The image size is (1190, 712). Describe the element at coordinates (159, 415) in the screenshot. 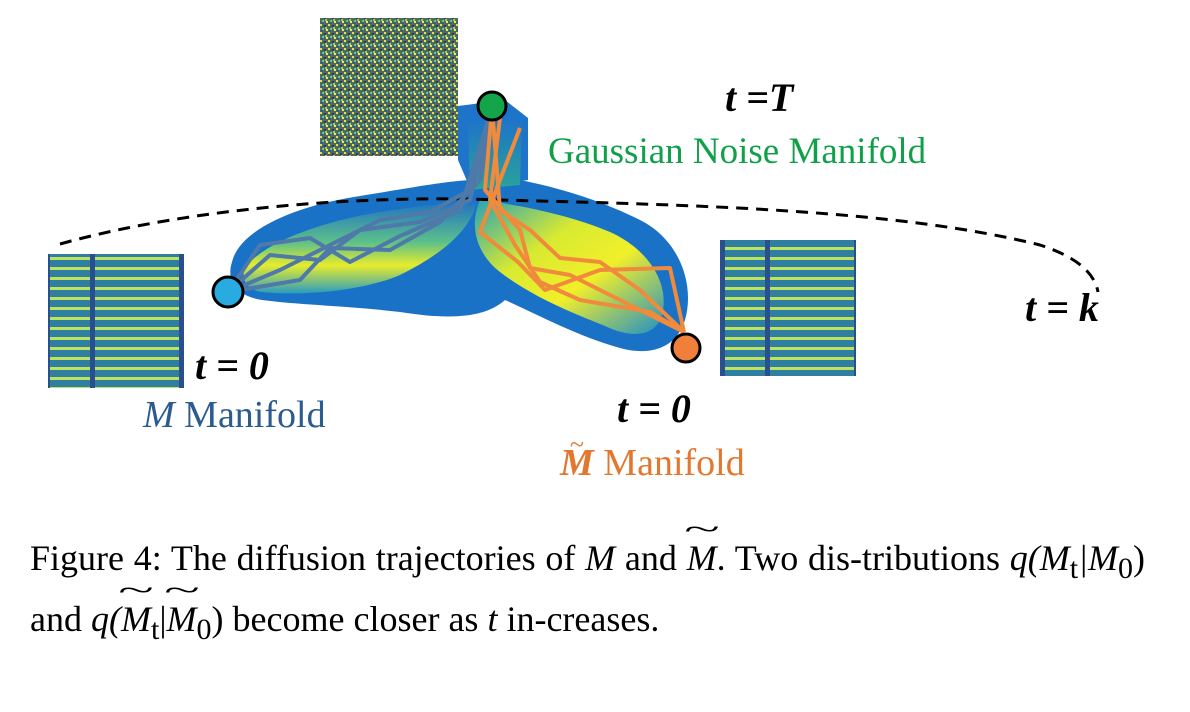

I see `m-symbol: M` at that location.